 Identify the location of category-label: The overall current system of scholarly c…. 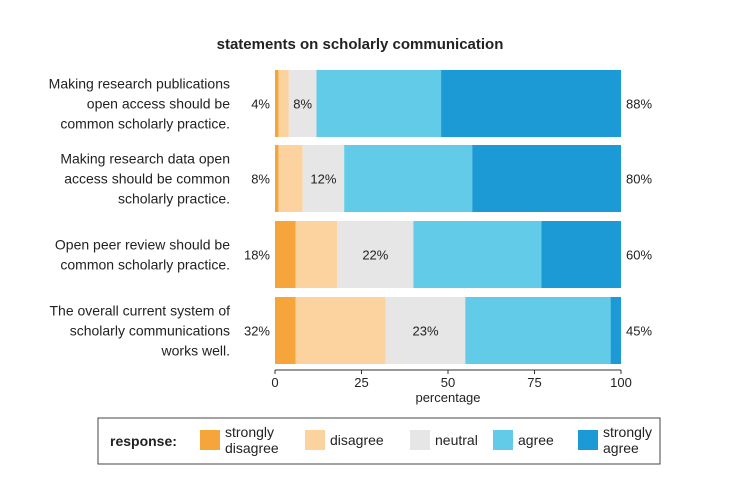
(139, 331).